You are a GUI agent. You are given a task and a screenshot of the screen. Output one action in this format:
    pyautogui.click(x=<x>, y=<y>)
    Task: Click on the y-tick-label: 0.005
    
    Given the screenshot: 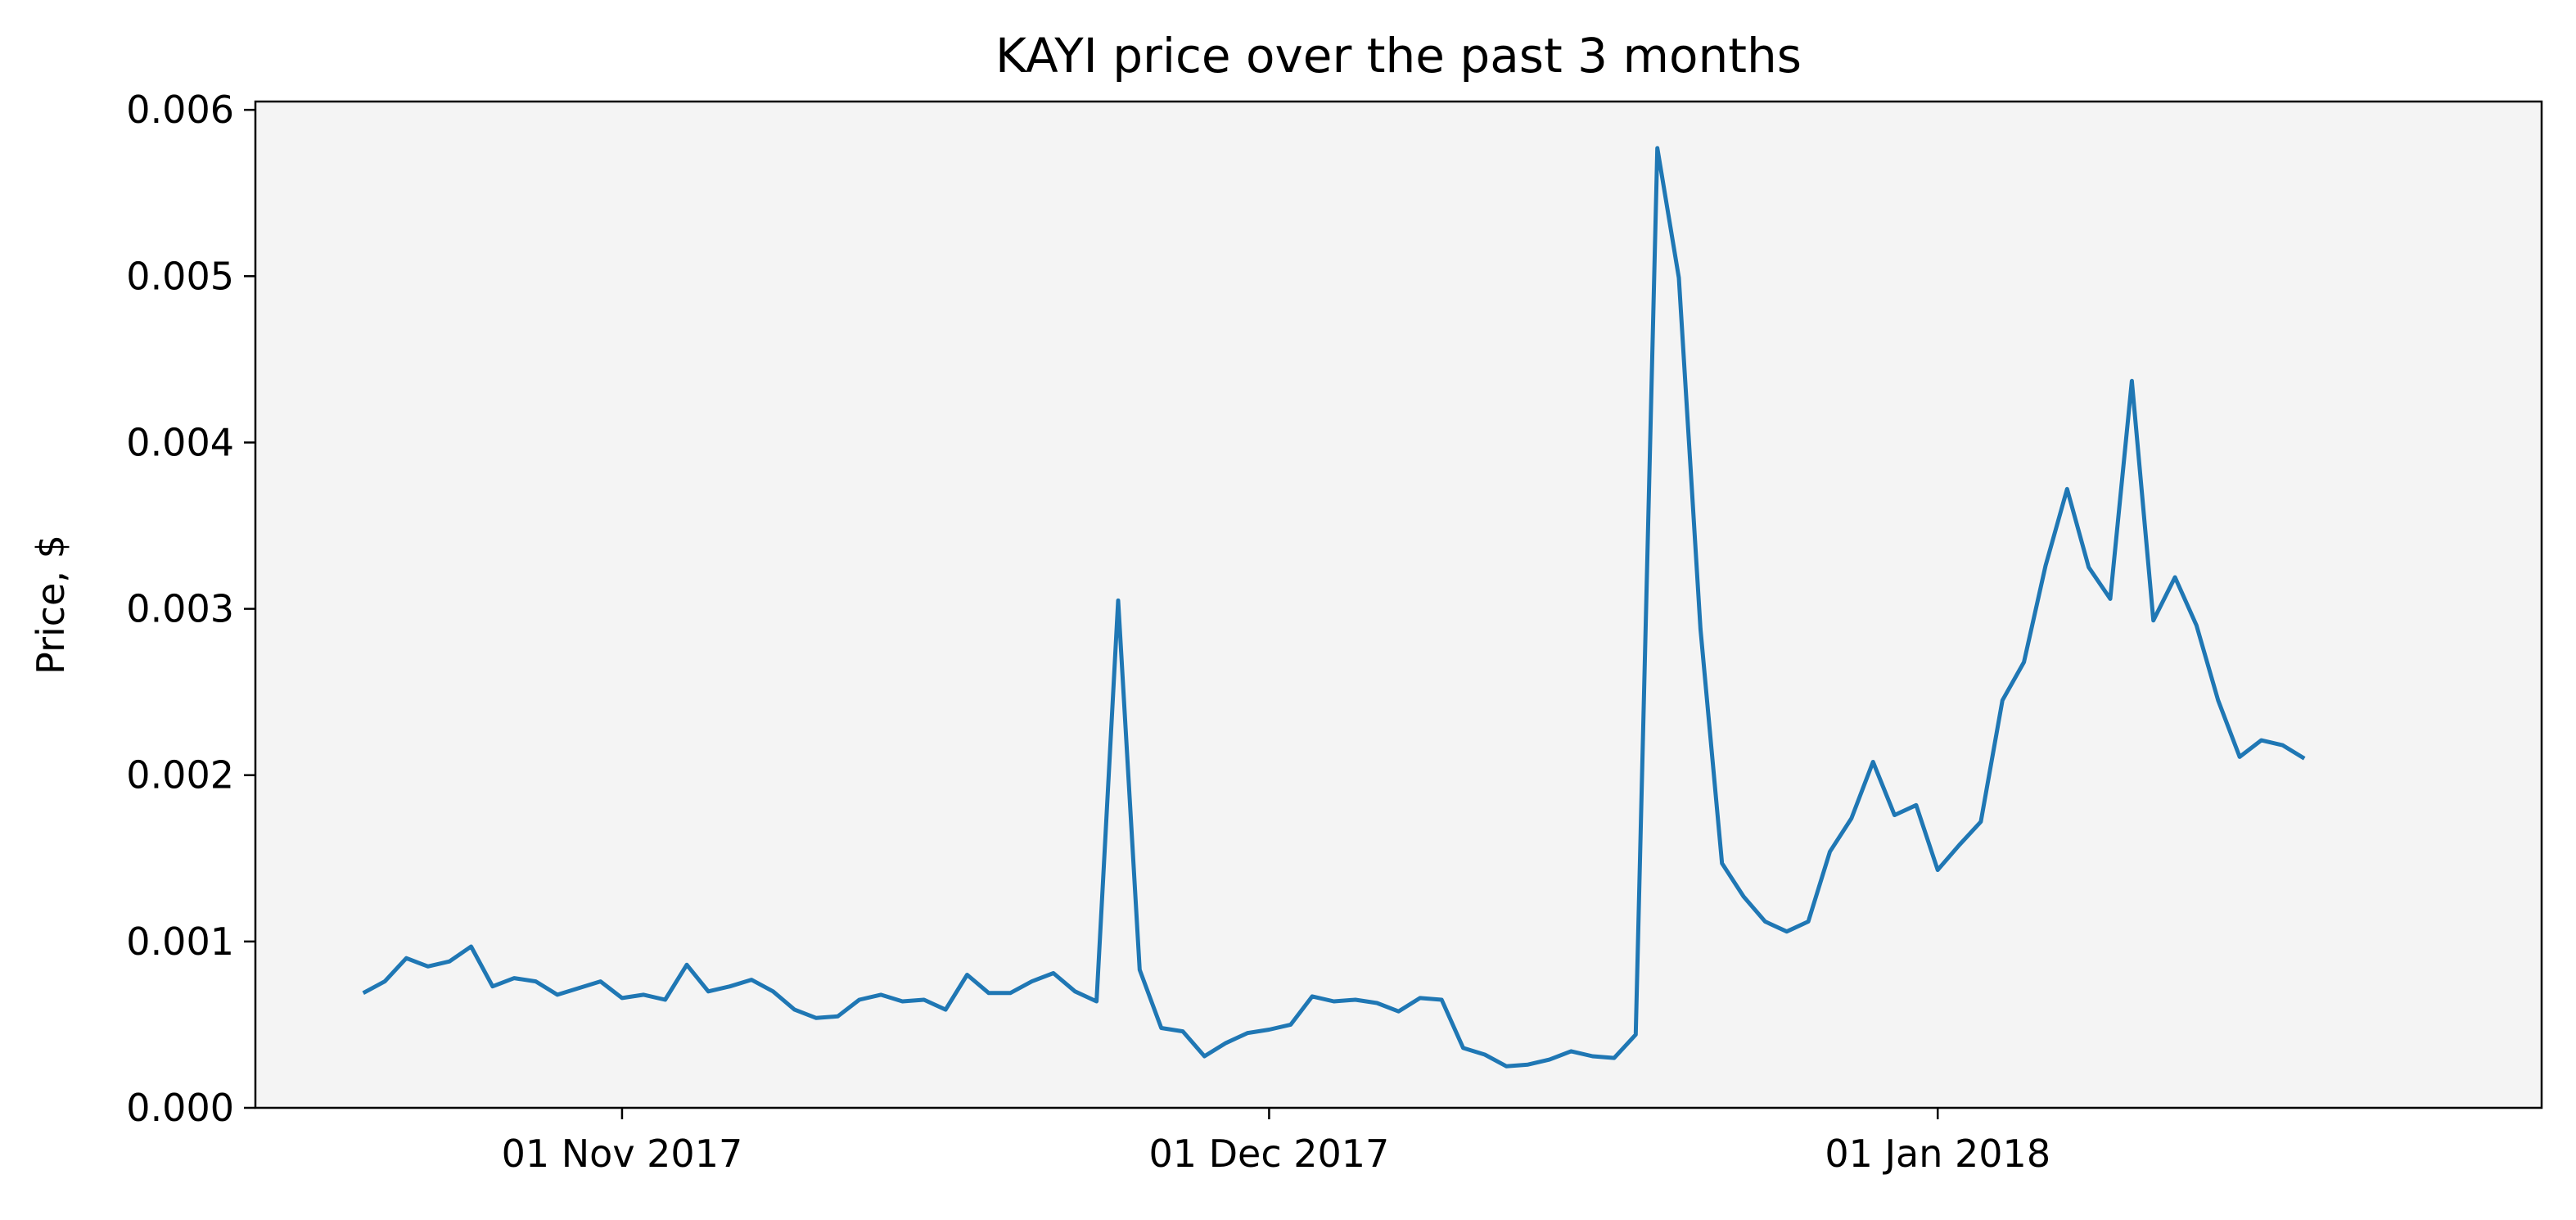 What is the action you would take?
    pyautogui.click(x=180, y=276)
    